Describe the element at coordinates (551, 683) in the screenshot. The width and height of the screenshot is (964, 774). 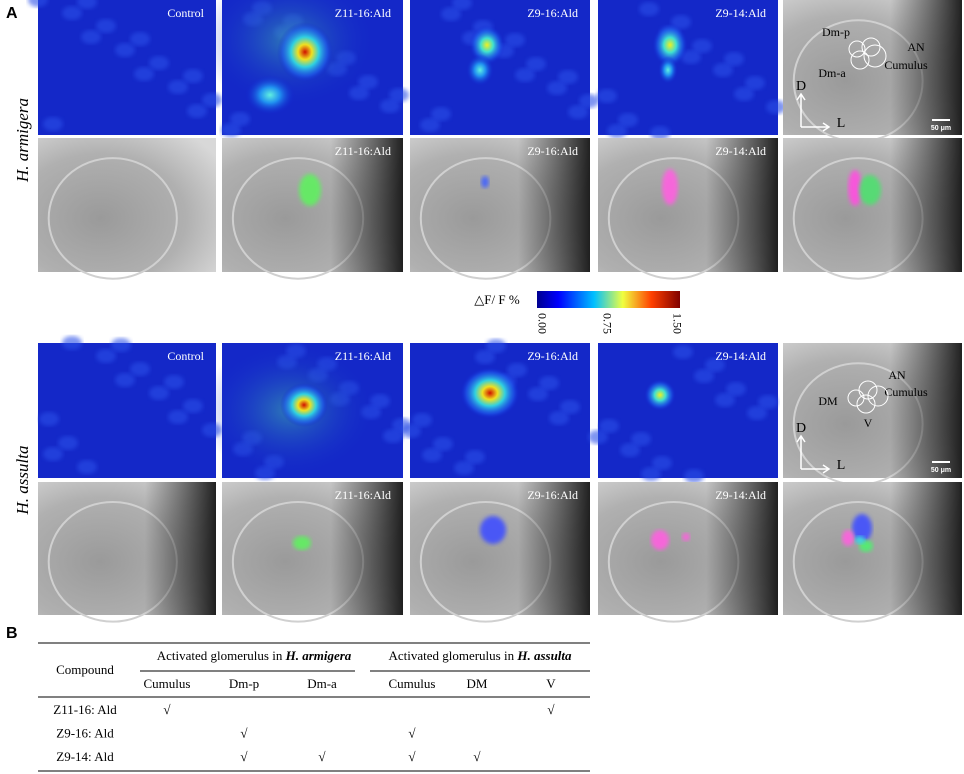
I see `column-header: V` at that location.